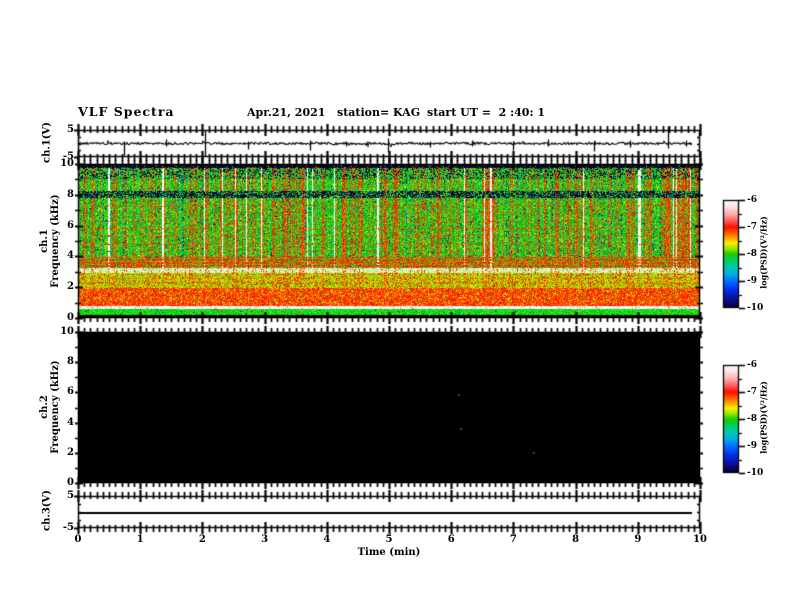 The height and width of the screenshot is (612, 792). I want to click on x-tick-label: 4, so click(327, 539).